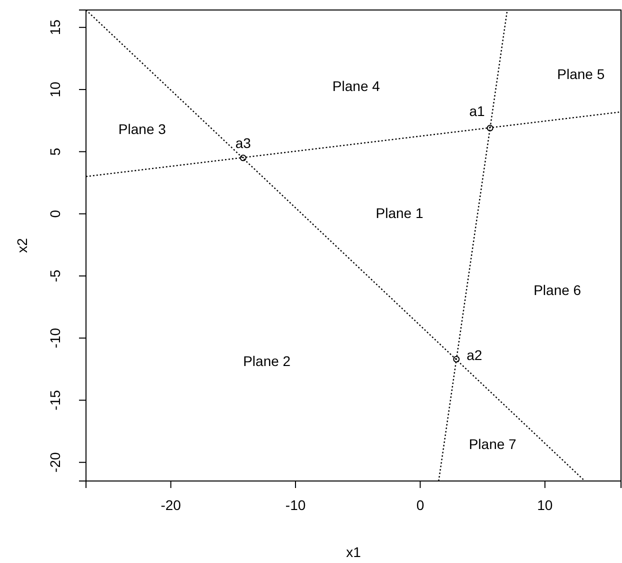 This screenshot has width=622, height=563. Describe the element at coordinates (55, 214) in the screenshot. I see `y-tick-label: 0` at that location.